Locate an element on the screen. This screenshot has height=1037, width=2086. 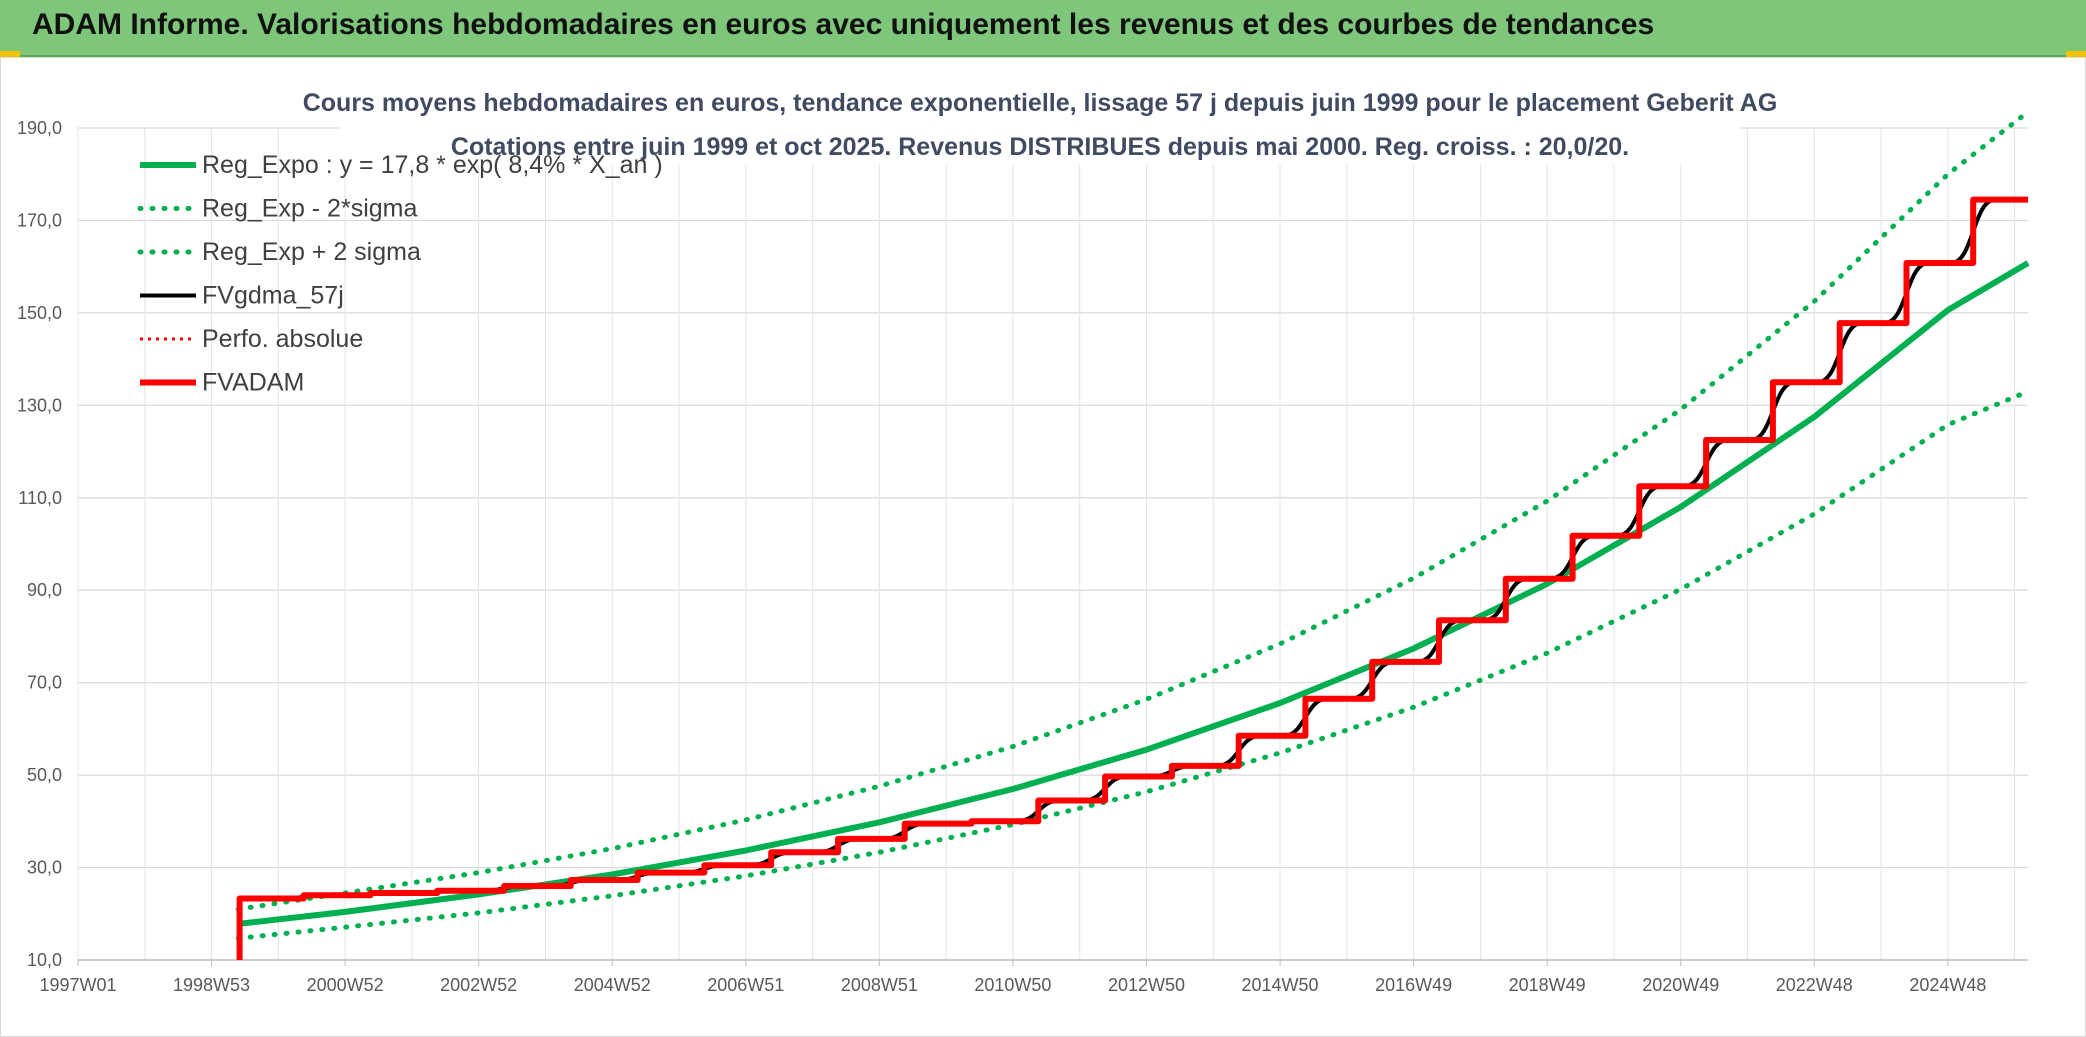
x-tick-label: 2020W49 is located at coordinates (1680, 985).